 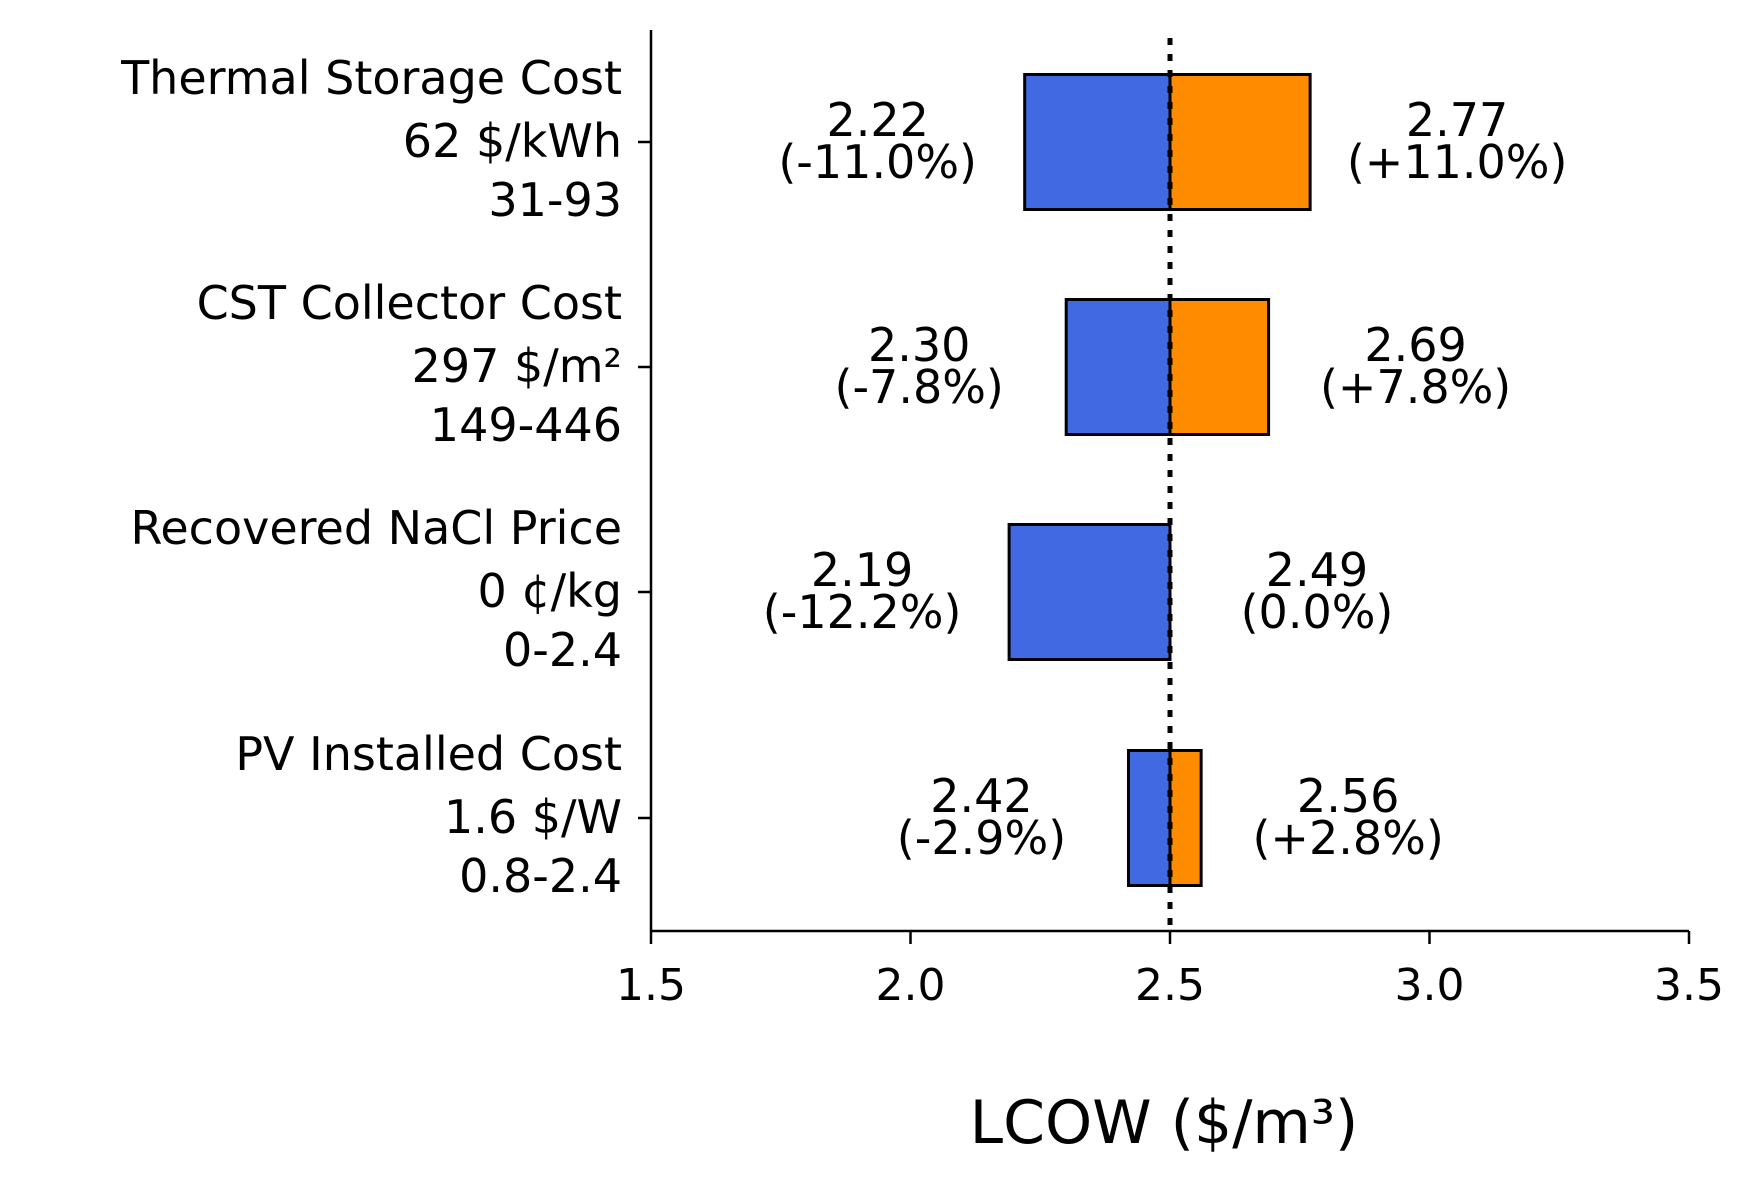 What do you see at coordinates (919, 345) in the screenshot?
I see `low-value-label: 2.30` at bounding box center [919, 345].